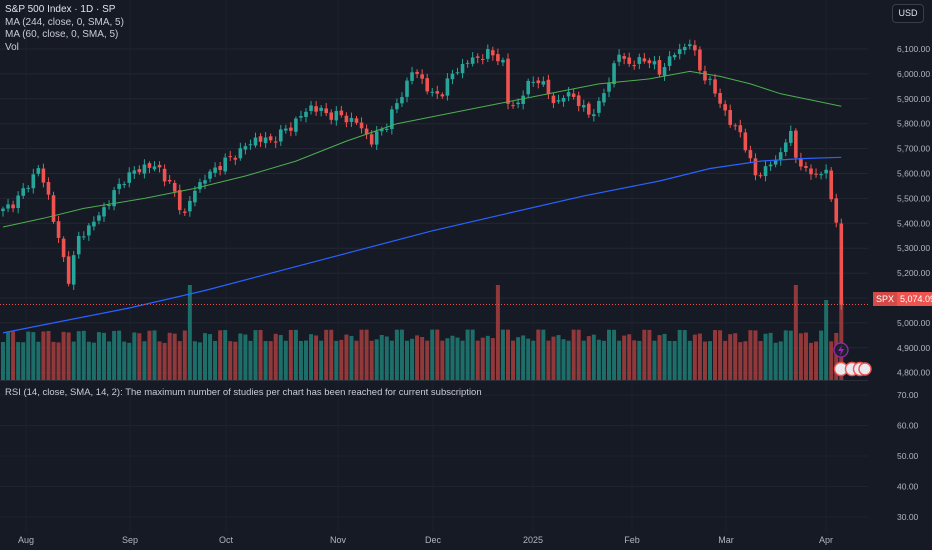 The height and width of the screenshot is (550, 932). Describe the element at coordinates (885, 299) in the screenshot. I see `price-tag-symbol: SPX` at that location.